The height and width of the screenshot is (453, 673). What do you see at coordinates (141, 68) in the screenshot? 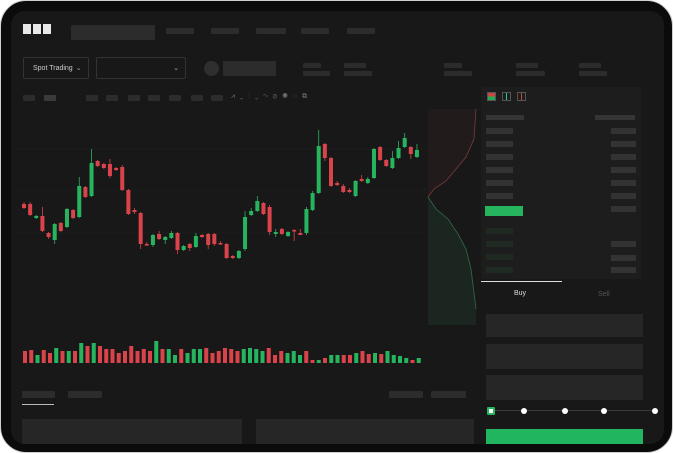
I see `pair-select: ⌄` at bounding box center [141, 68].